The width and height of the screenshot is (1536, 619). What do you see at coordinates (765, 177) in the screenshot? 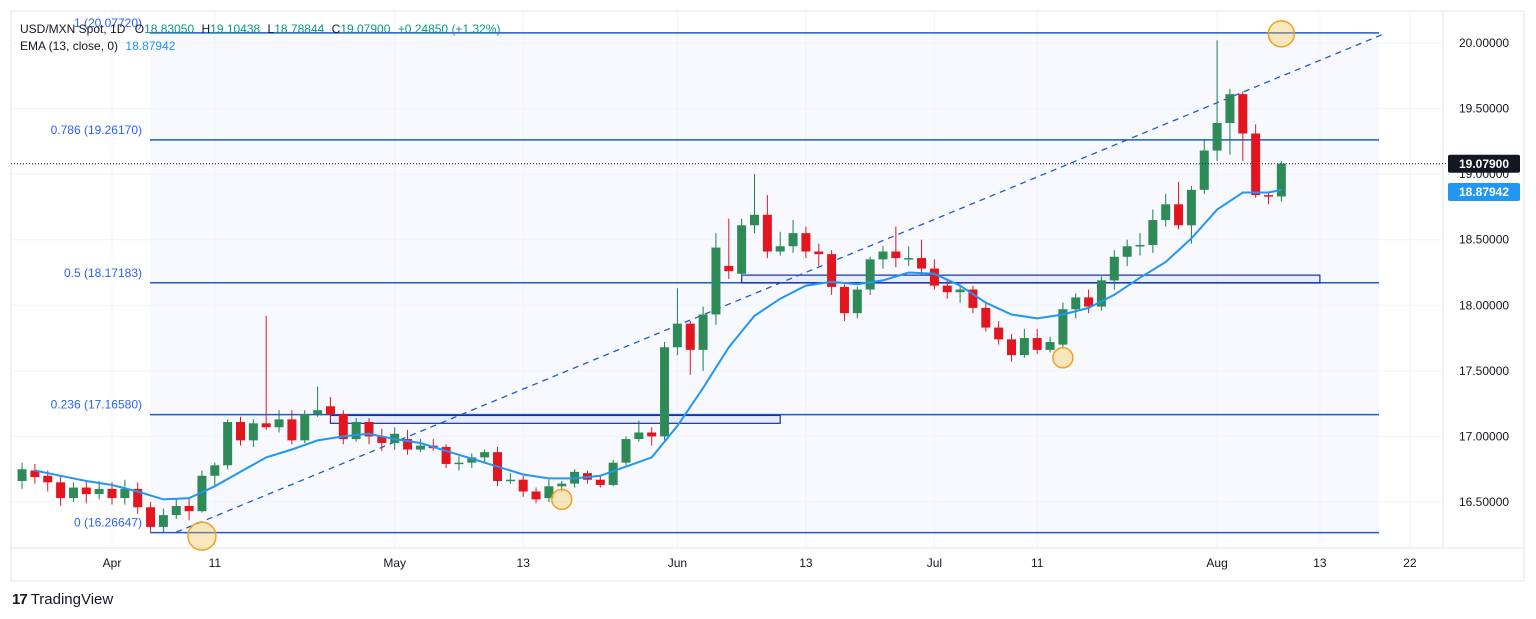
I see `price-tags: 19.07900 18.87942` at bounding box center [765, 177].